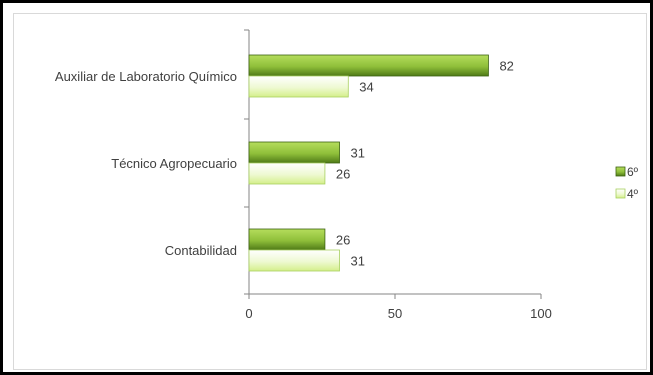 Image resolution: width=653 pixels, height=375 pixels. What do you see at coordinates (248, 313) in the screenshot?
I see `x-tick-label: 0` at bounding box center [248, 313].